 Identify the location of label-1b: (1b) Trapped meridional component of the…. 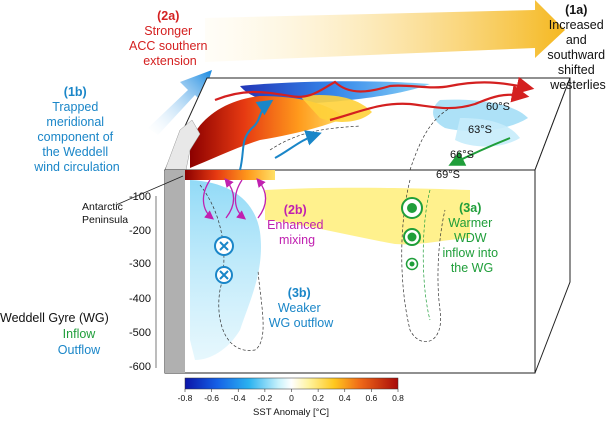
(76, 129).